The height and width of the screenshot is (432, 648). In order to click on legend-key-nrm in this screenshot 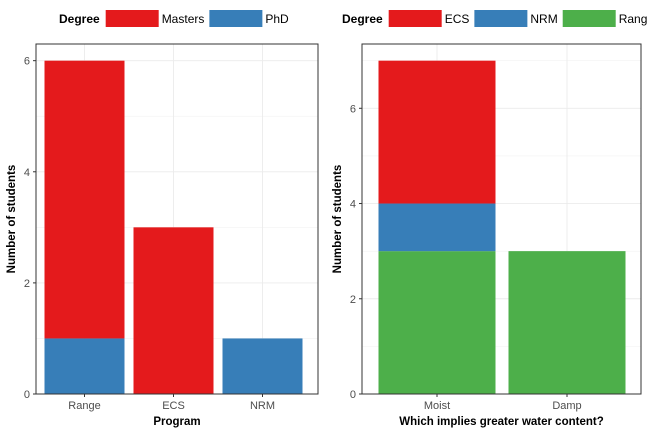, I will do `click(501, 18)`.